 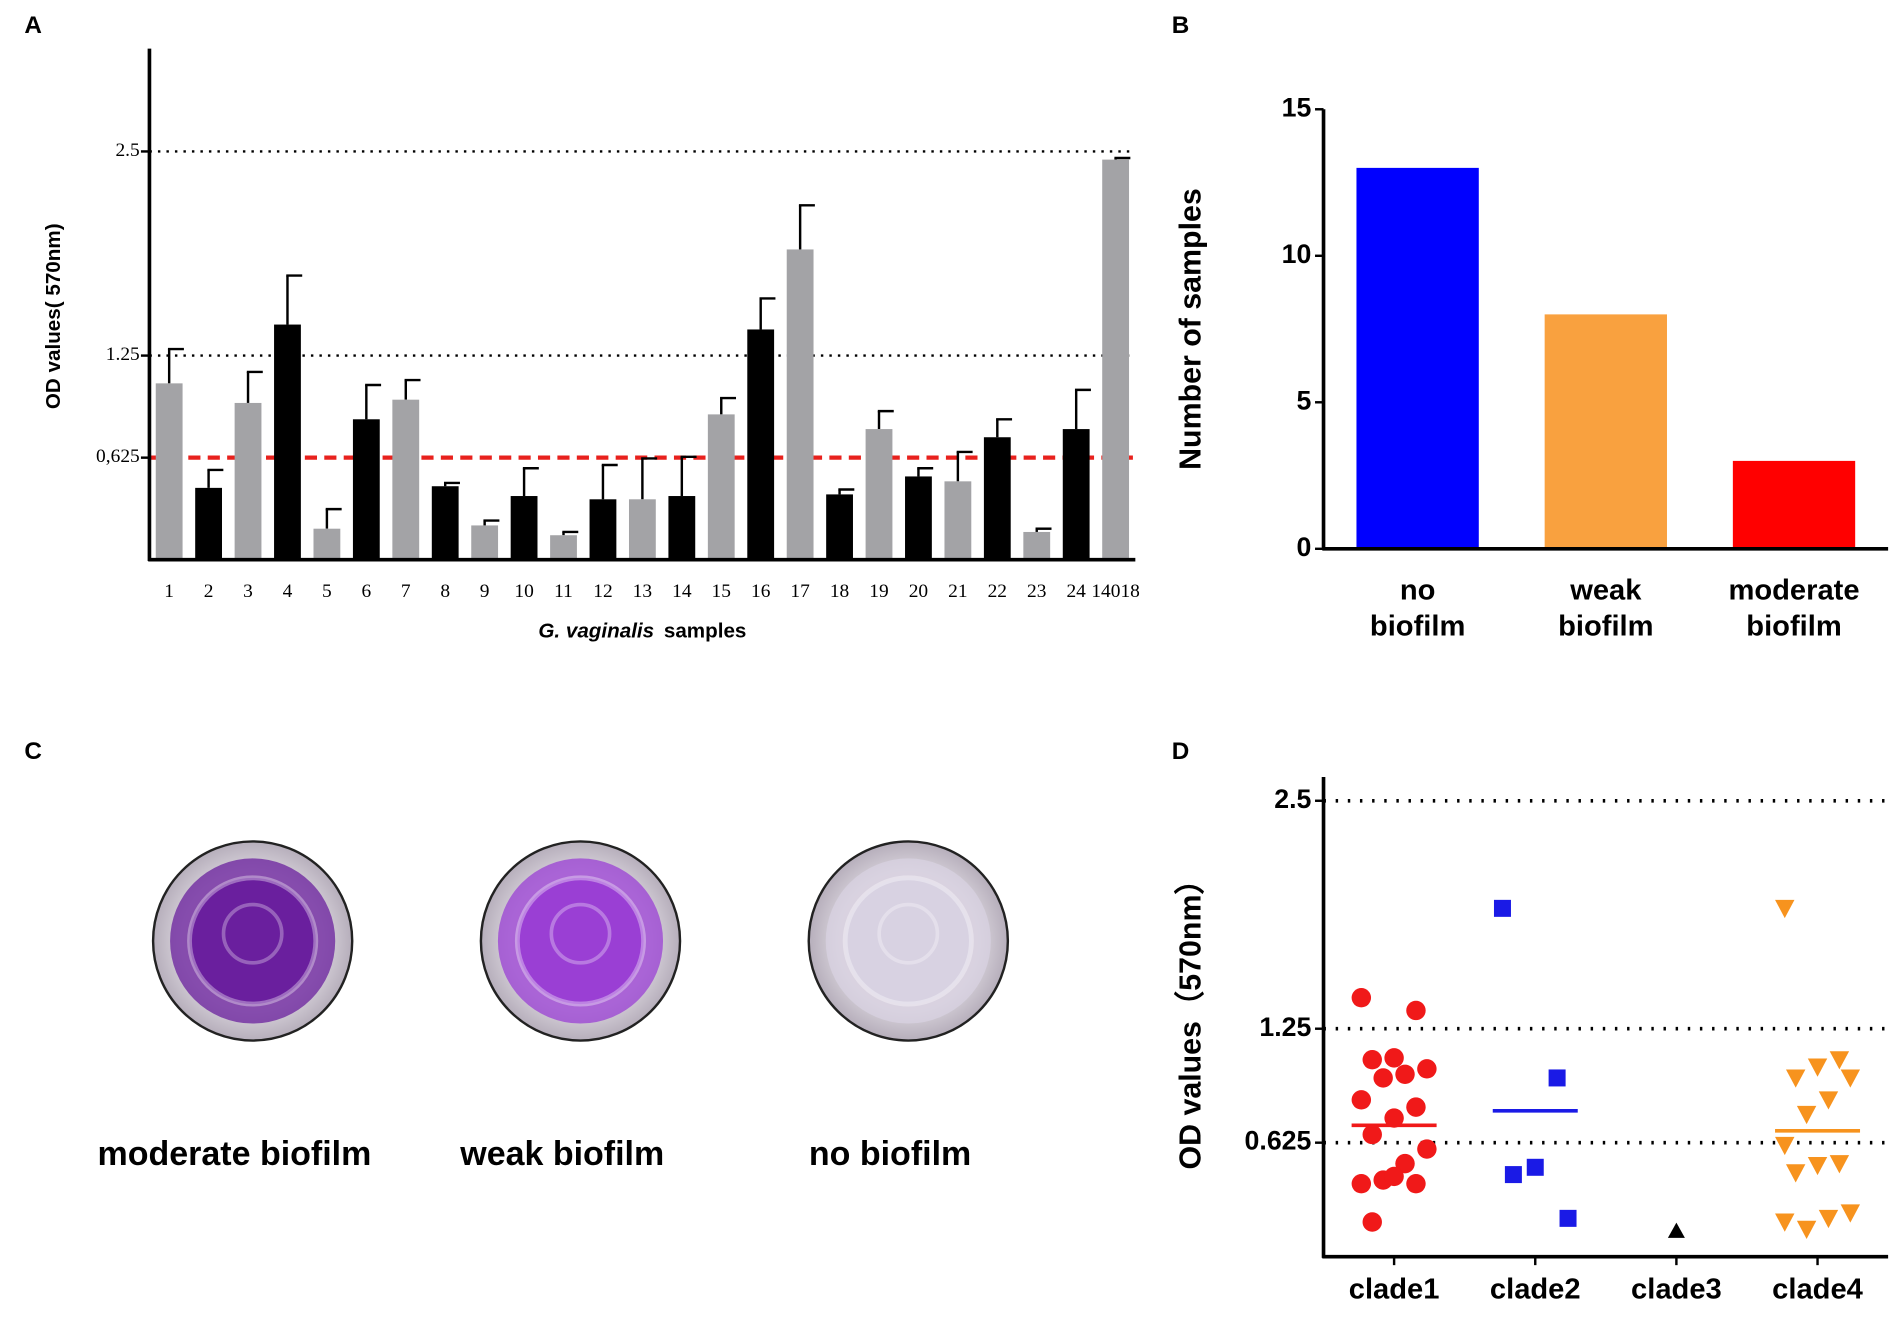 What do you see at coordinates (642, 591) in the screenshot?
I see `x-tick-label: 13` at bounding box center [642, 591].